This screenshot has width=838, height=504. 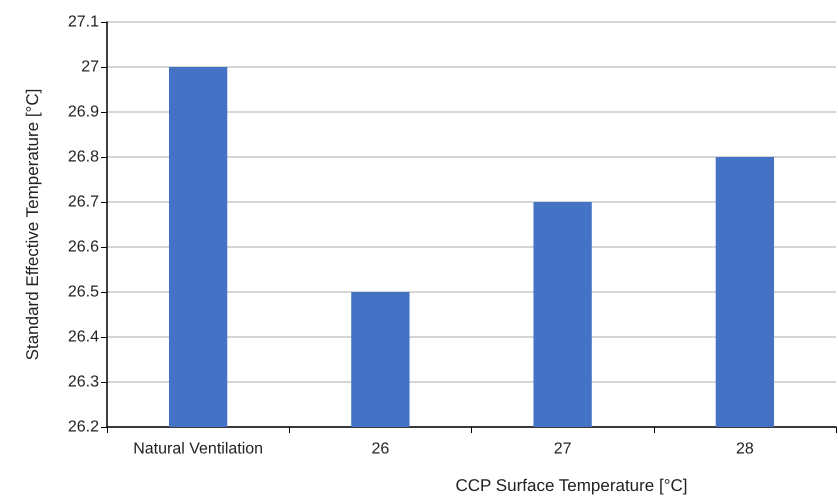 I want to click on y-tick-label: 26.5, so click(x=84, y=292).